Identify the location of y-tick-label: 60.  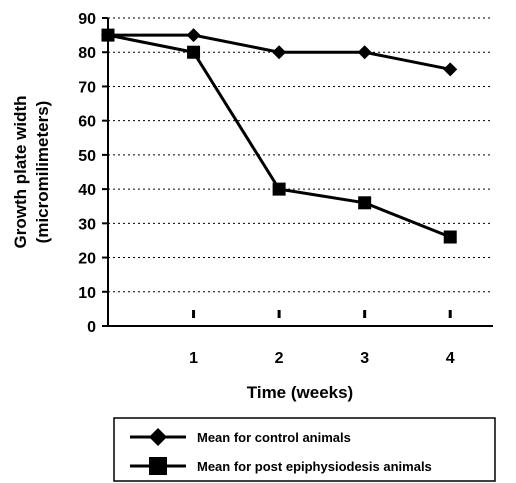
(87, 122).